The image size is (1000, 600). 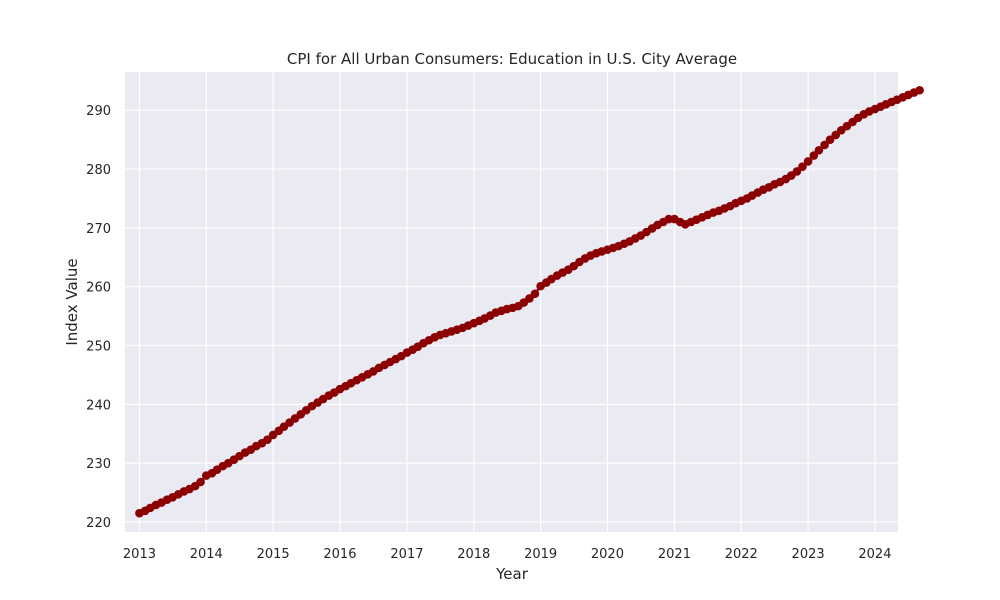 I want to click on y-tick-label: 250, so click(x=98, y=347).